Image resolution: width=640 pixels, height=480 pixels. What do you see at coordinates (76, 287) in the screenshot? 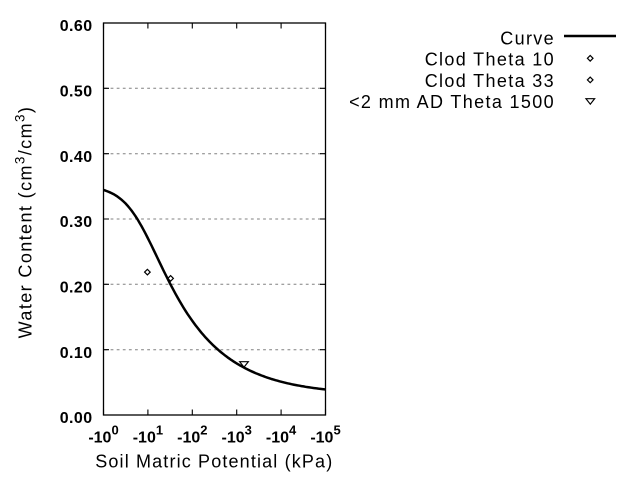
I see `svg-text: 0.20` at bounding box center [76, 287].